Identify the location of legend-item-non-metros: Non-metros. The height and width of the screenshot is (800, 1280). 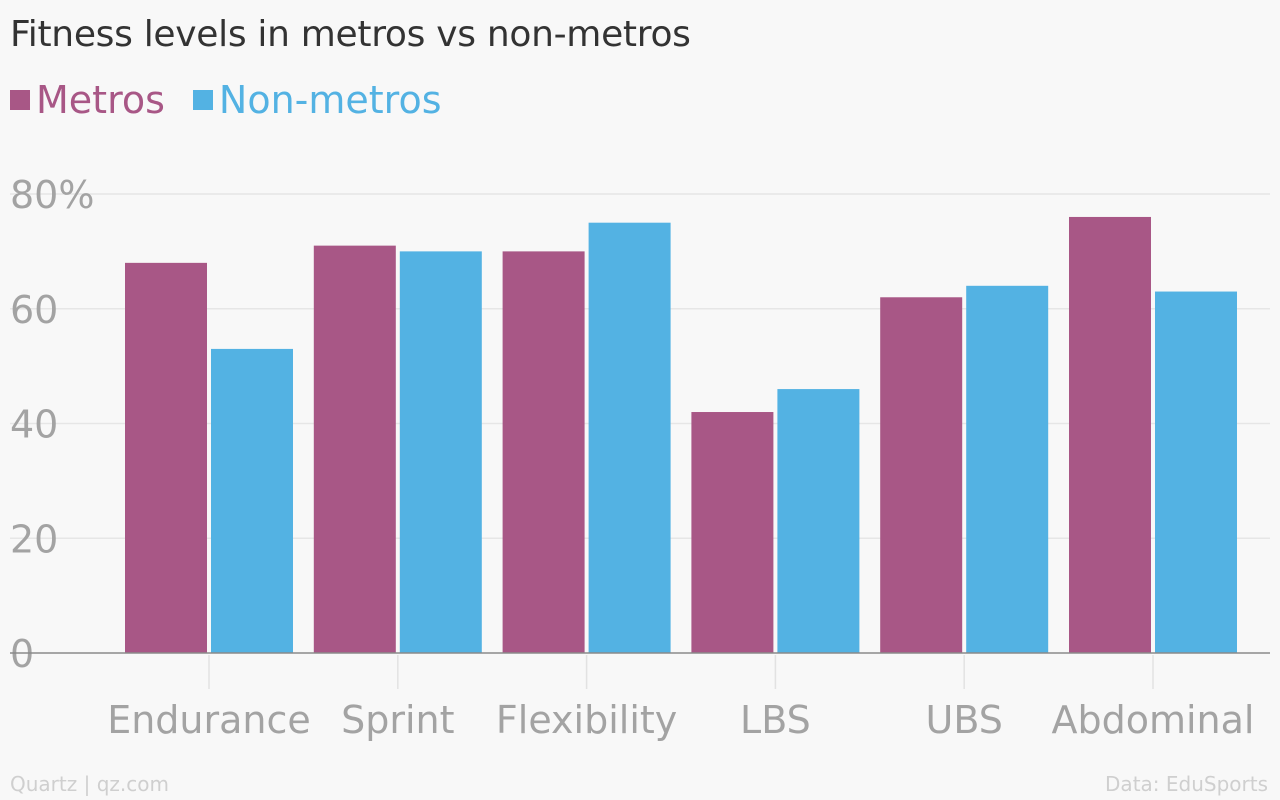
(317, 100).